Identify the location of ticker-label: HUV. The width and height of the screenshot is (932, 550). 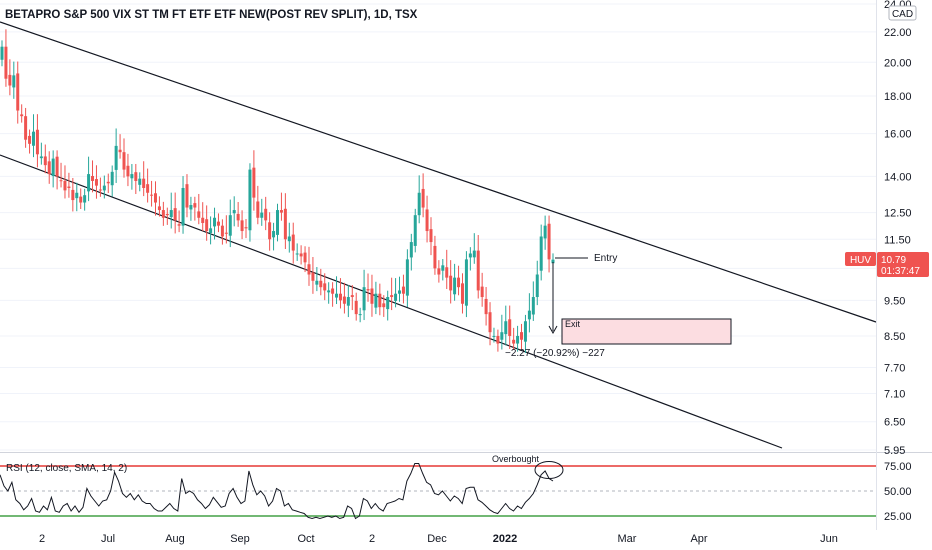
(860, 260).